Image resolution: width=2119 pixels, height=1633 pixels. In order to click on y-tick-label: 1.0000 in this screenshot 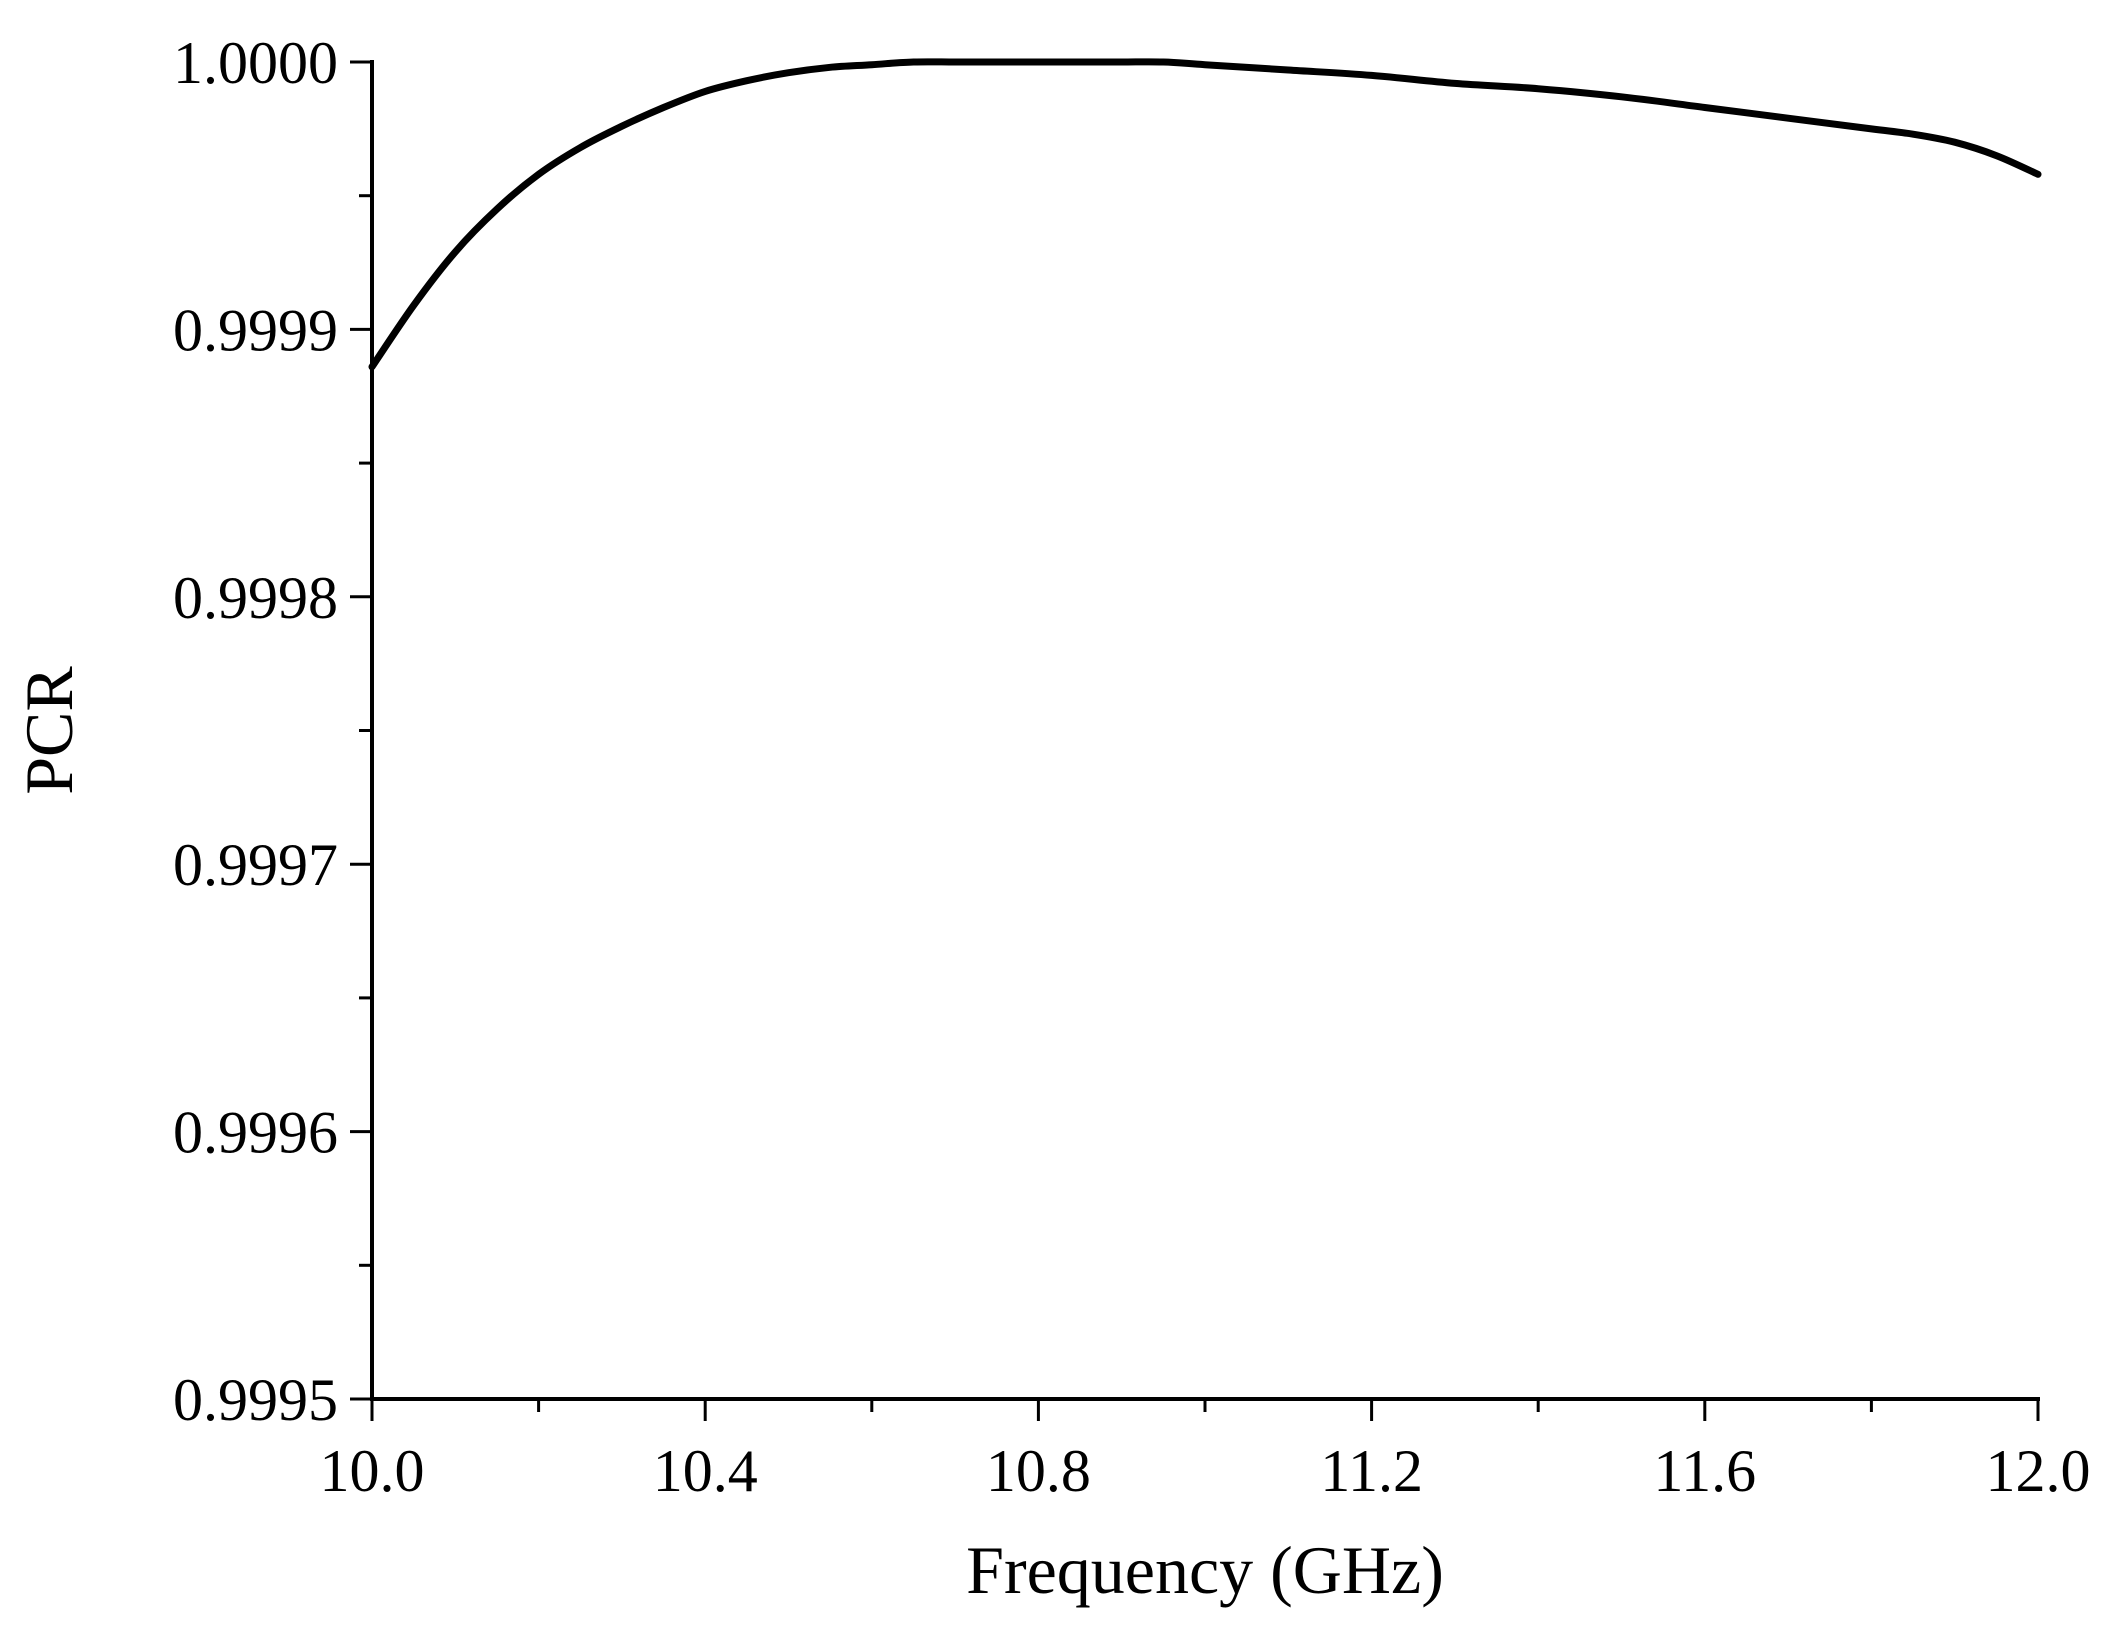, I will do `click(255, 63)`.